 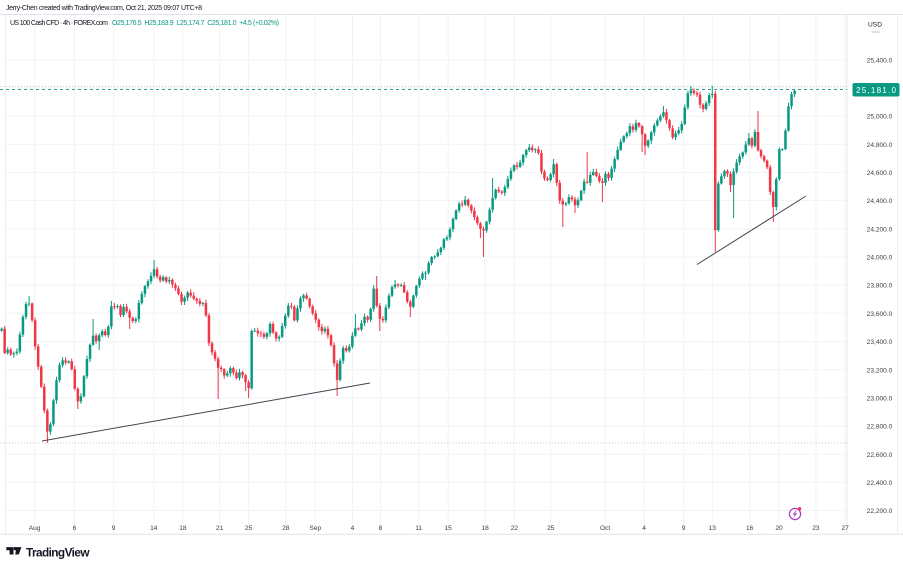 I want to click on svg-text: 28, so click(x=286, y=528).